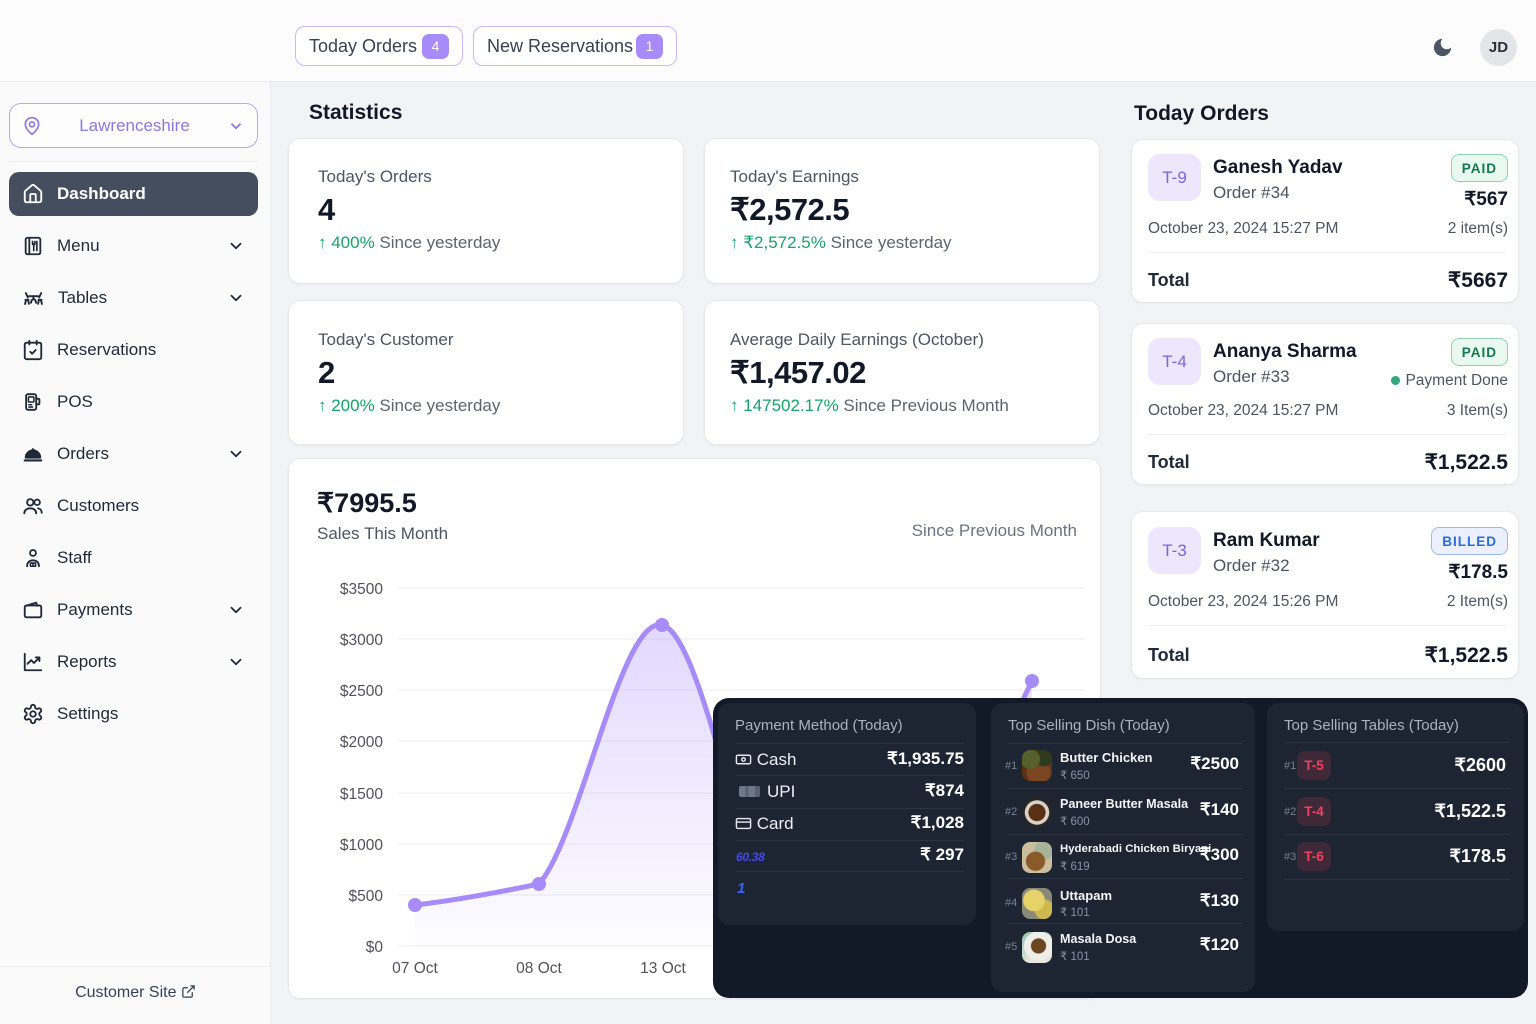  What do you see at coordinates (361, 742) in the screenshot?
I see `svg-text: $2000` at bounding box center [361, 742].